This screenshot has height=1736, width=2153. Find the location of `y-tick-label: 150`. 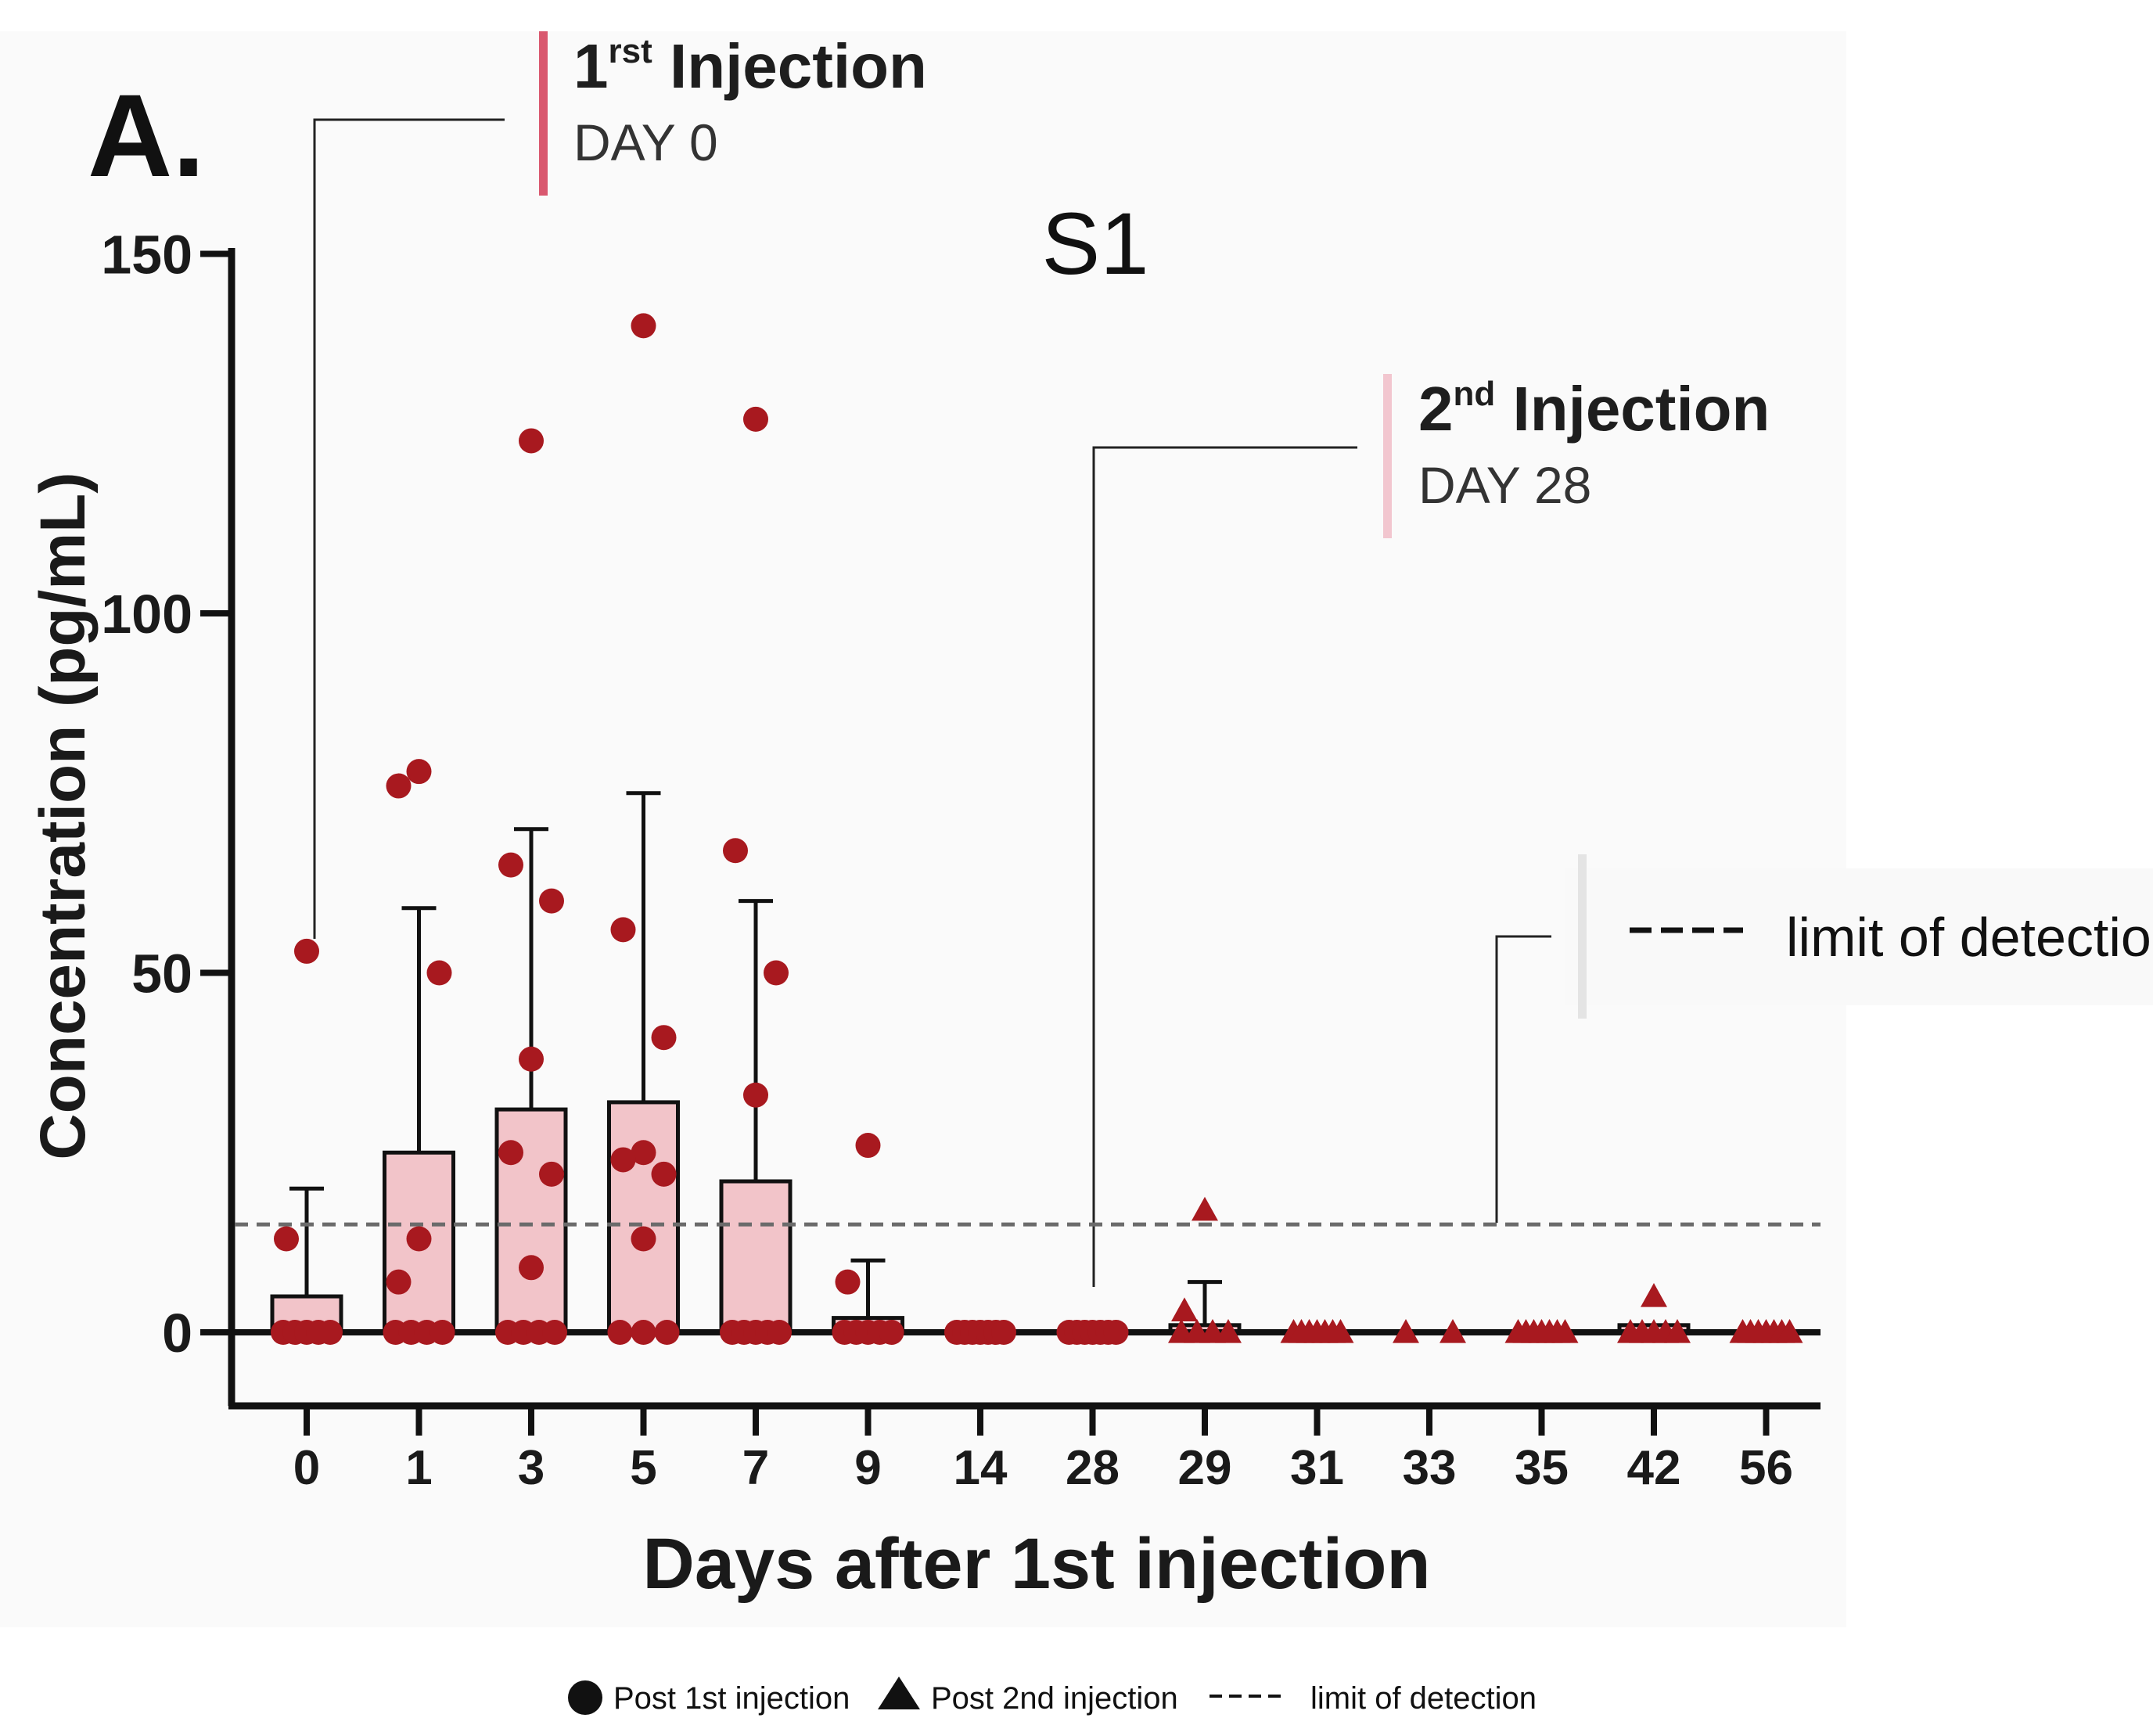

y-tick-label: 150 is located at coordinates (146, 256).